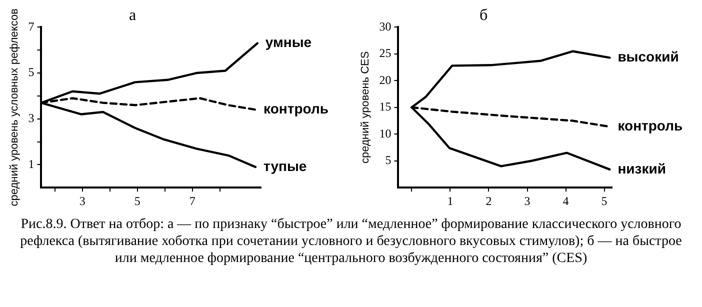 The height and width of the screenshot is (307, 702). Describe the element at coordinates (366, 107) in the screenshot. I see `y-axis-title: средний уровень CES` at that location.